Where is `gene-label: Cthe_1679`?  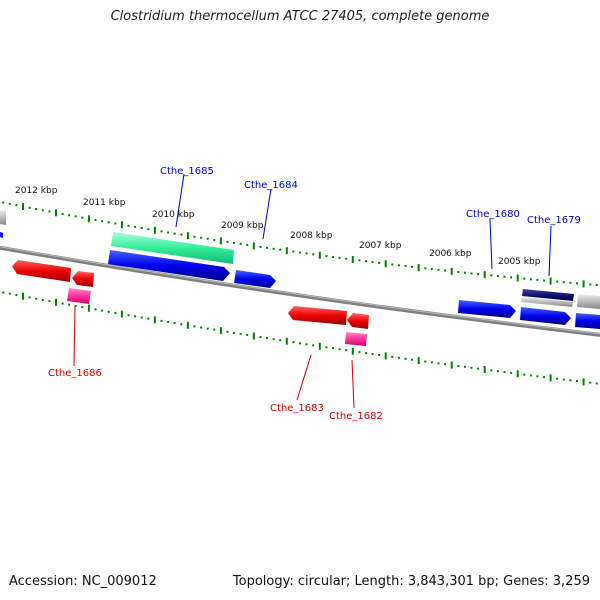
gene-label: Cthe_1679 is located at coordinates (554, 220).